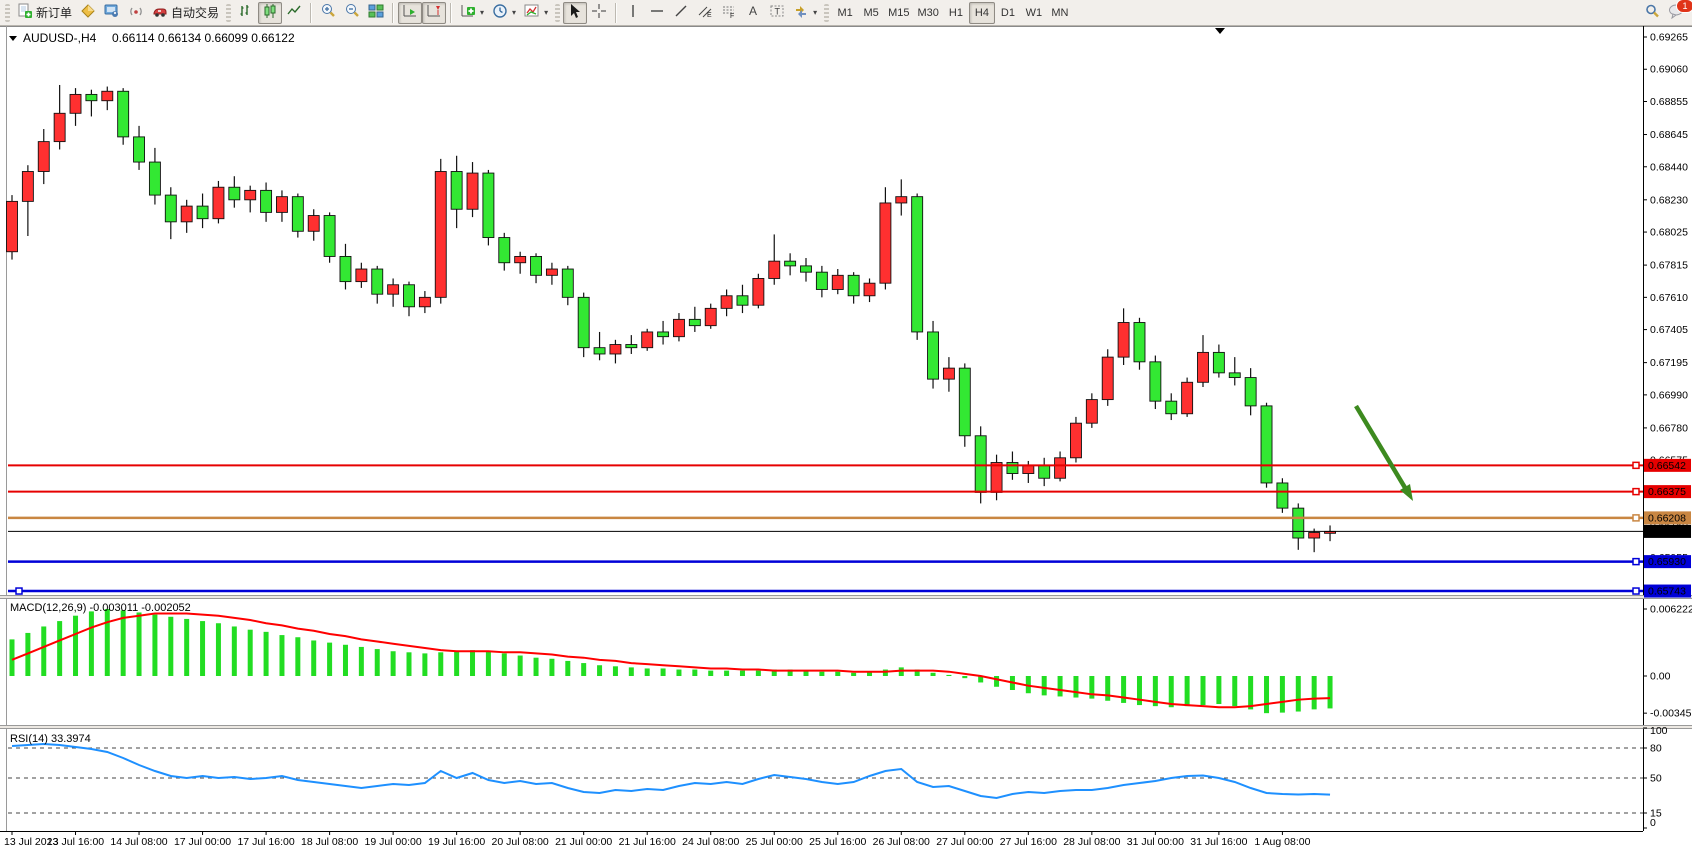 The image size is (1692, 853). Describe the element at coordinates (352, 13) in the screenshot. I see `zoom-out-button` at that location.